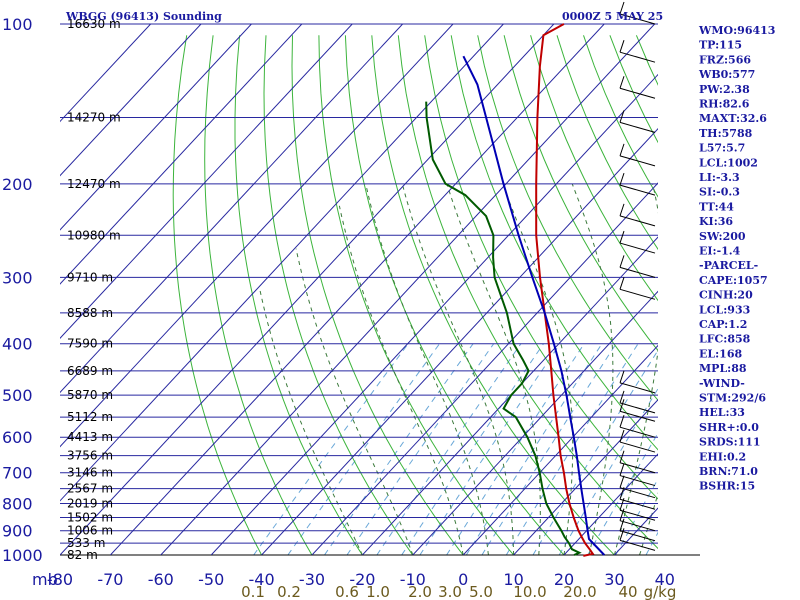 This screenshot has height=600, width=800. What do you see at coordinates (729, 427) in the screenshot?
I see `index-value: SHR+:0.0` at bounding box center [729, 427].